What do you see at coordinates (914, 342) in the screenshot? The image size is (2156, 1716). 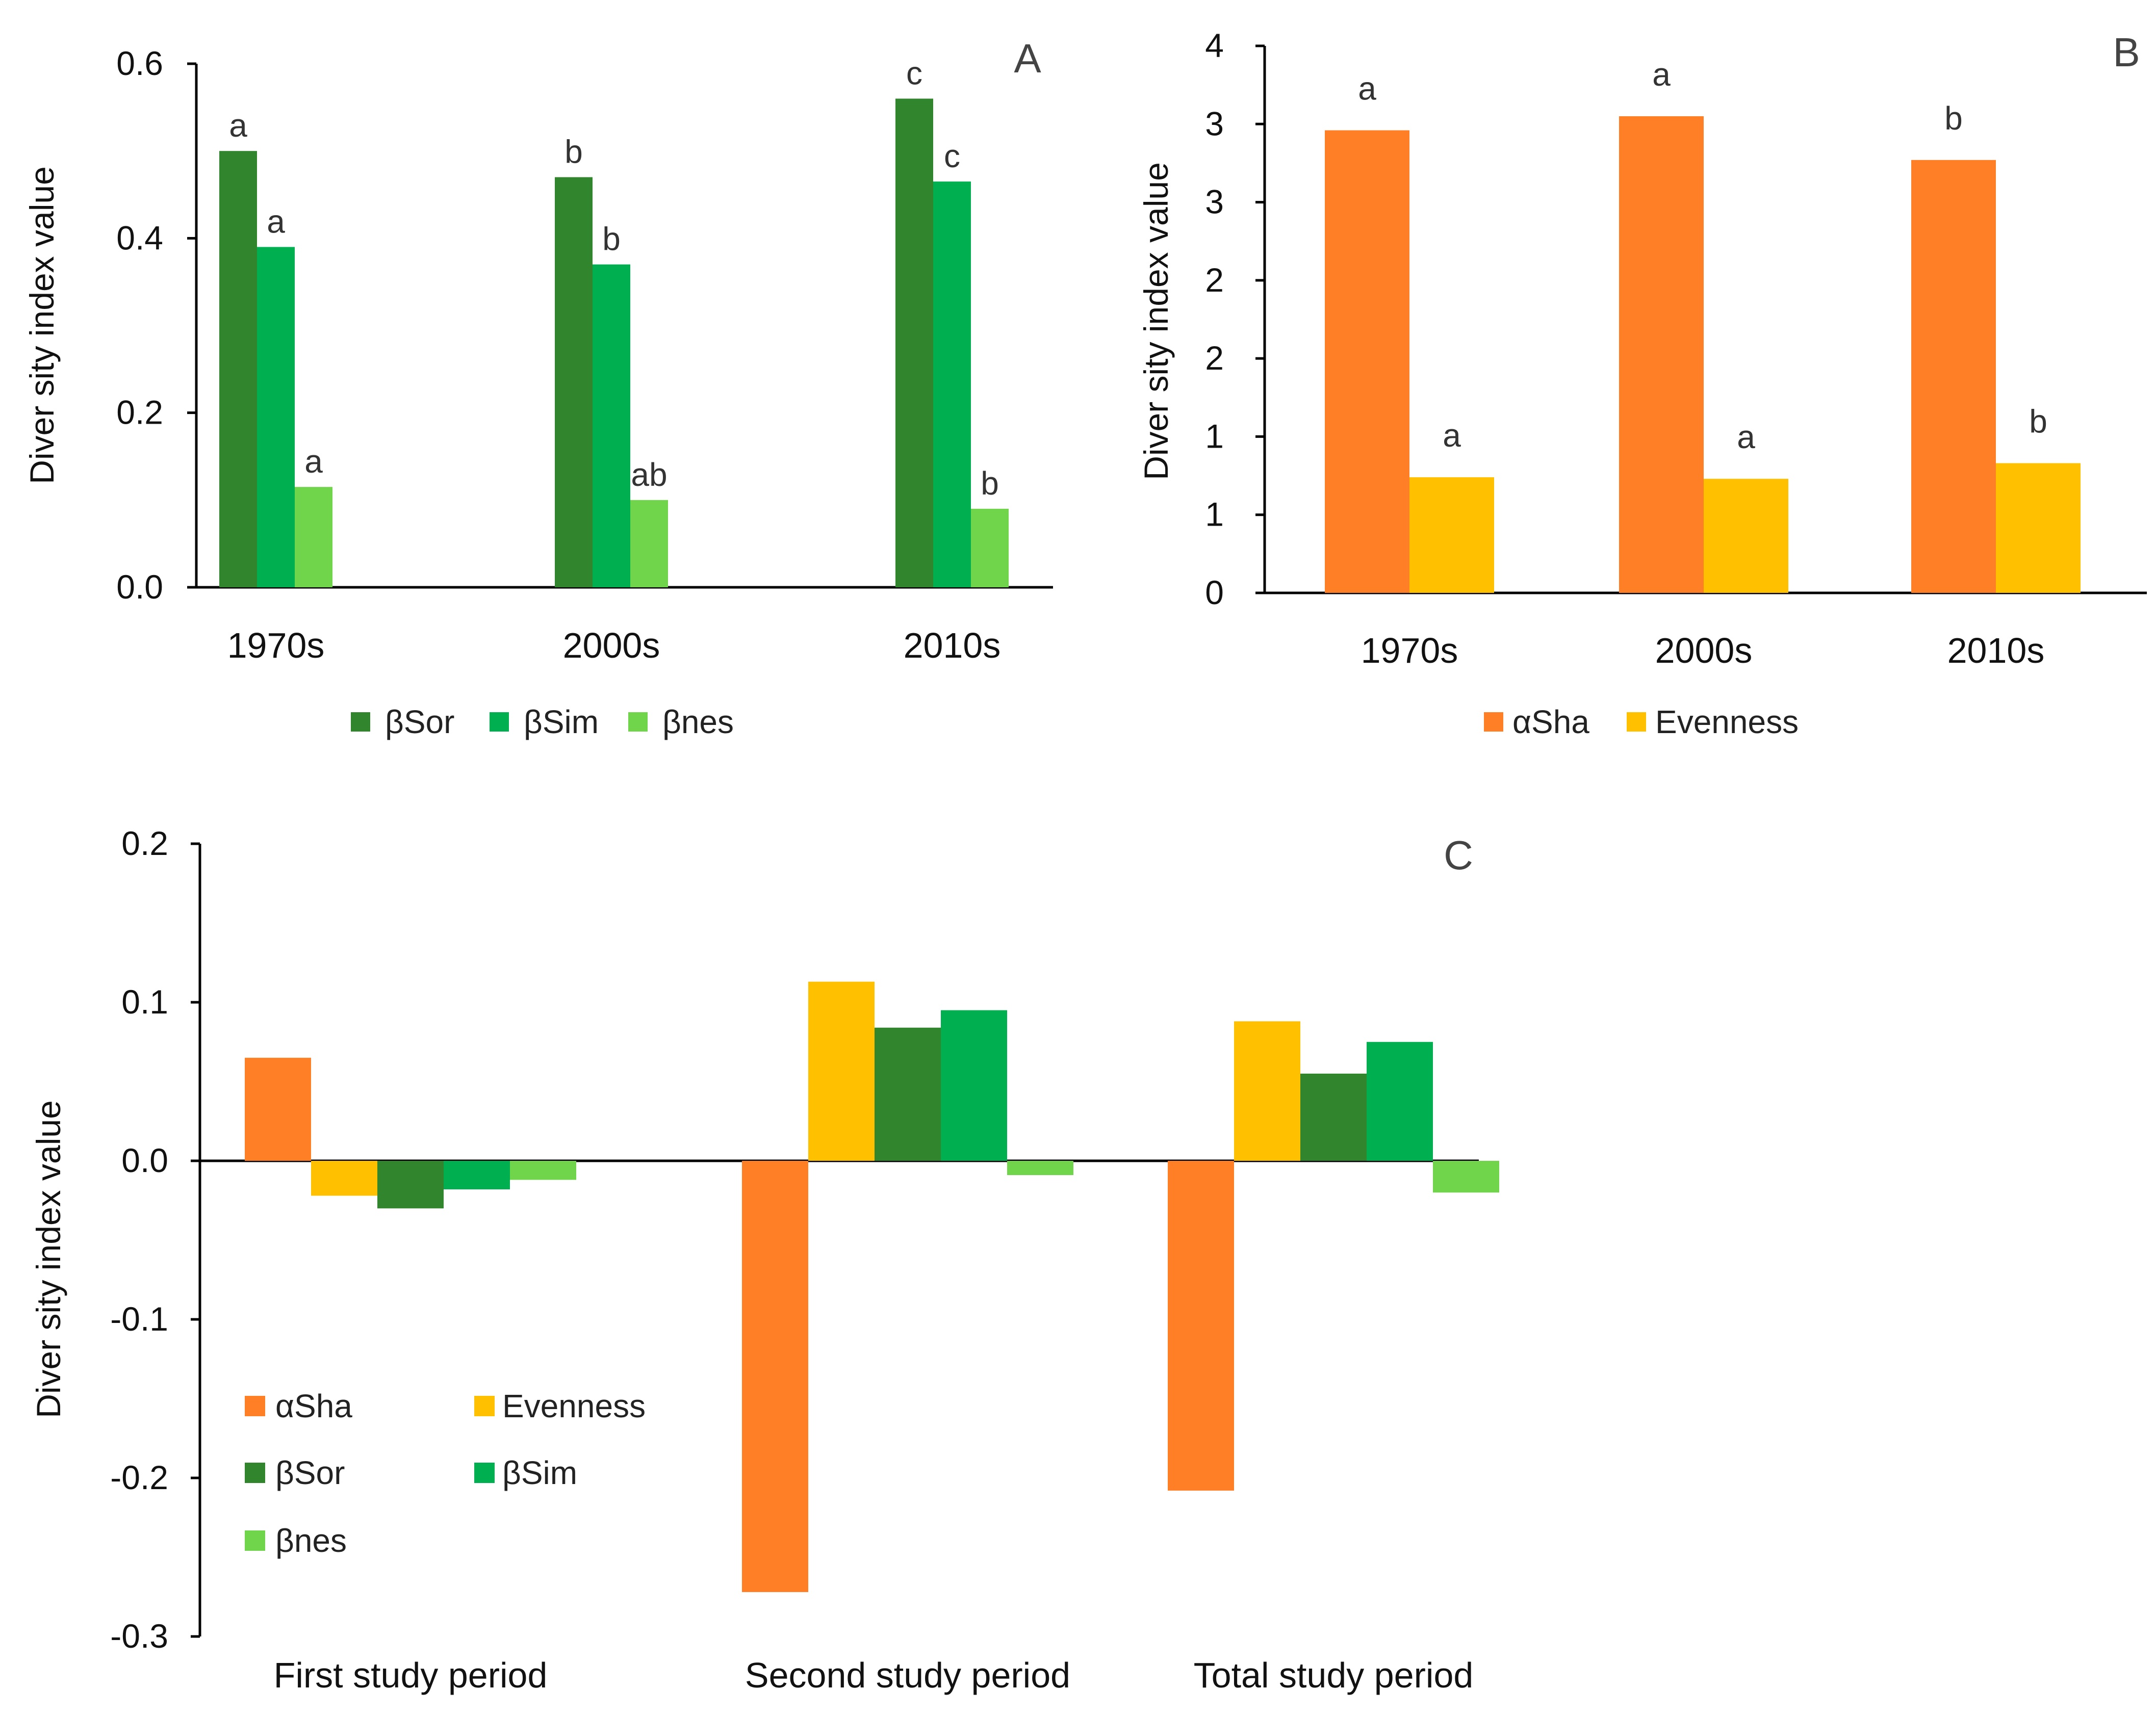 I see `bar-2010s-bSor` at bounding box center [914, 342].